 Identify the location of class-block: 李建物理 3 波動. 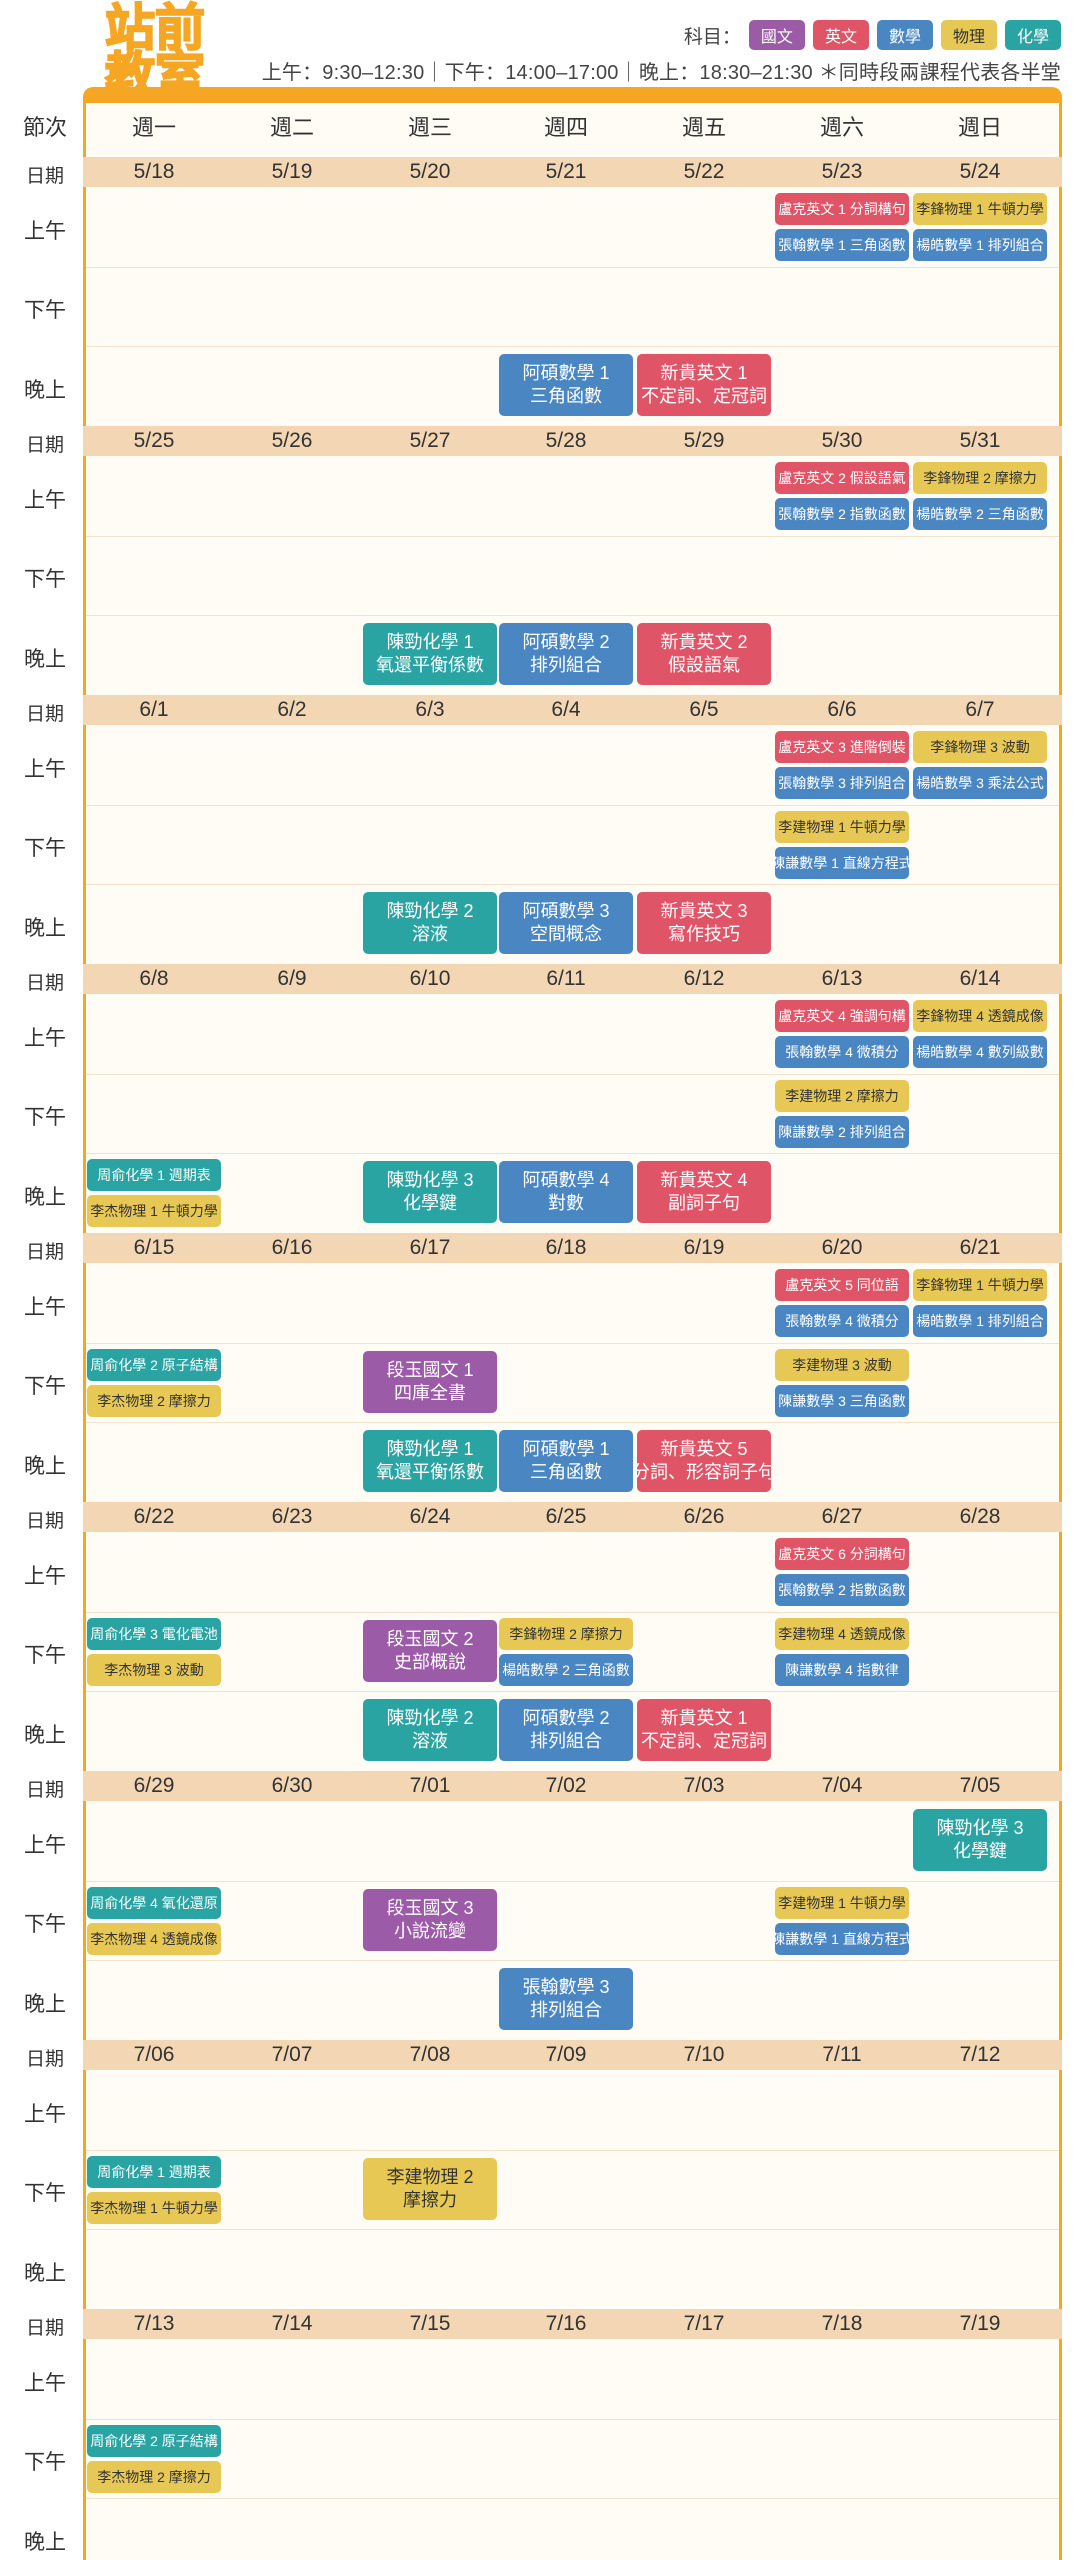
(842, 1364).